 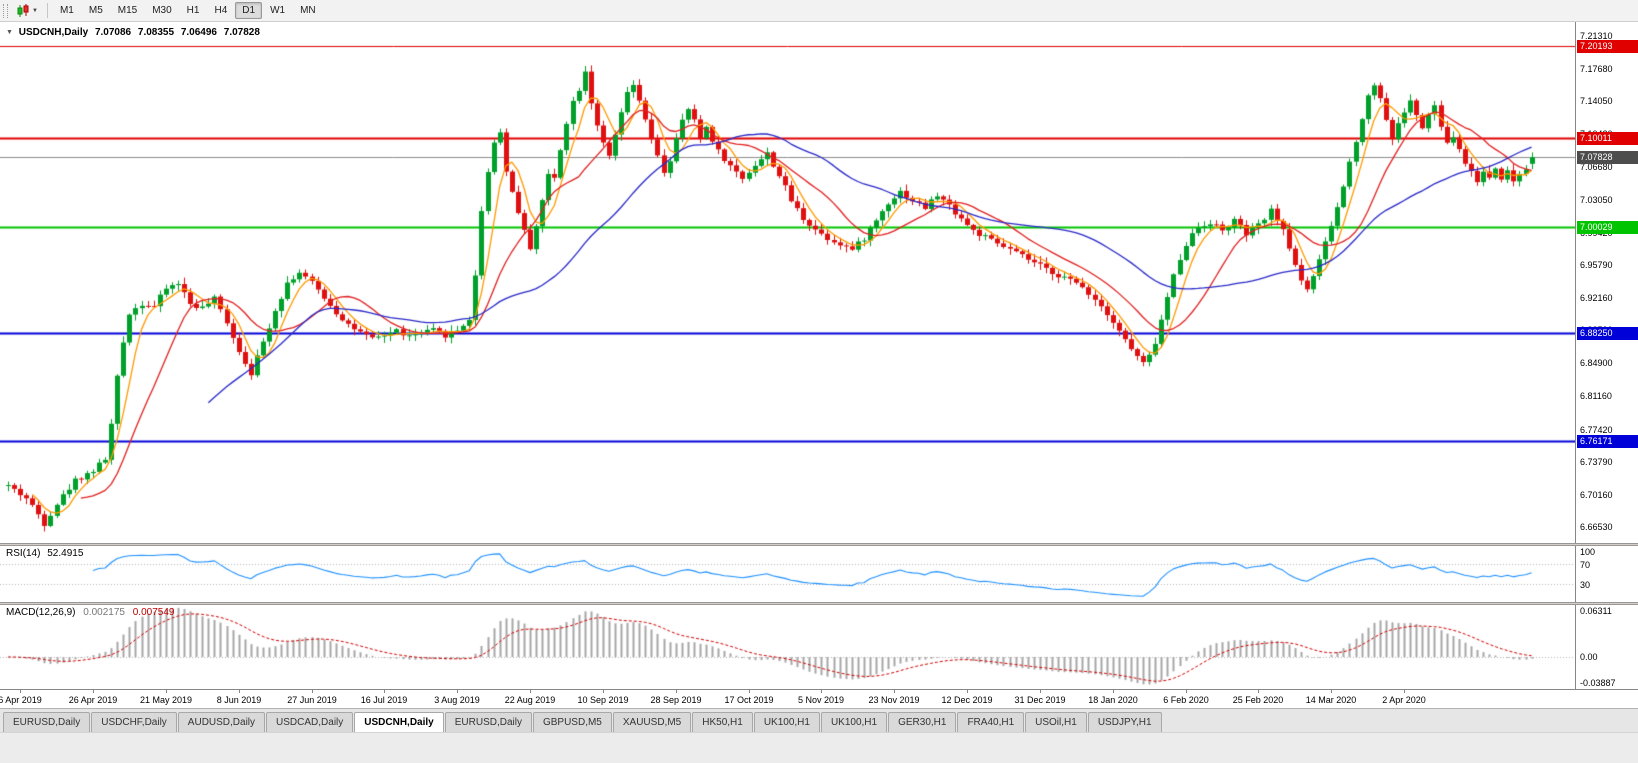 What do you see at coordinates (819, 747) in the screenshot?
I see `window-bottom-strip` at bounding box center [819, 747].